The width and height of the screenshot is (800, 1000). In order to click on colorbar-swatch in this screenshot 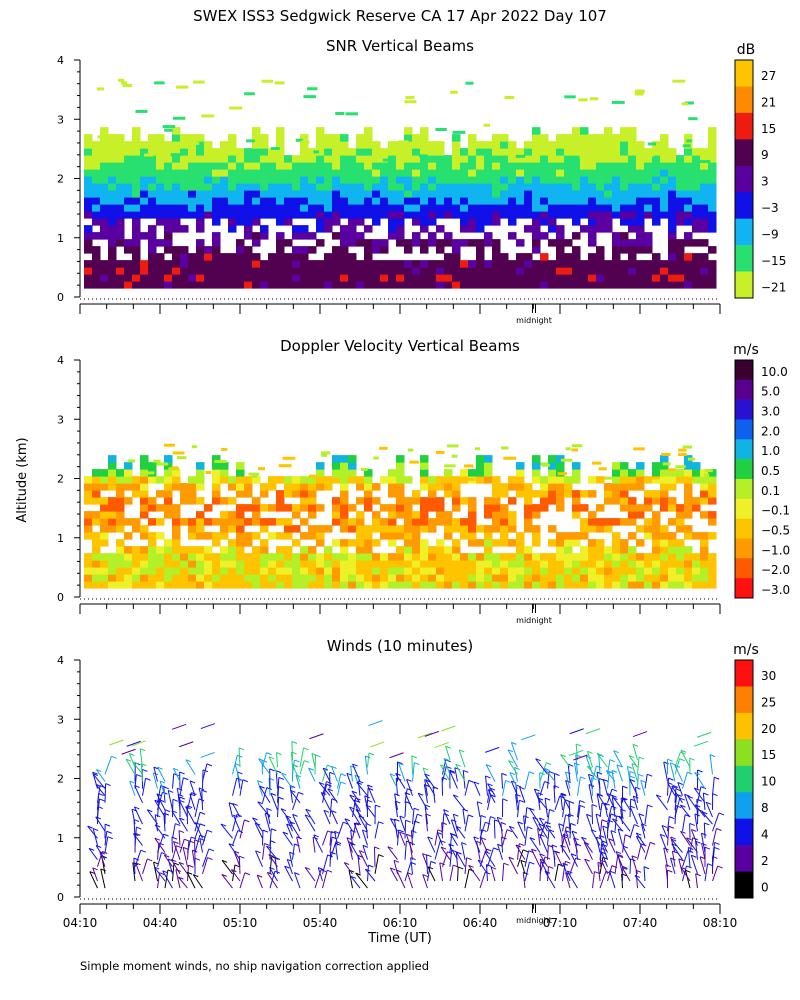, I will do `click(744, 805)`.